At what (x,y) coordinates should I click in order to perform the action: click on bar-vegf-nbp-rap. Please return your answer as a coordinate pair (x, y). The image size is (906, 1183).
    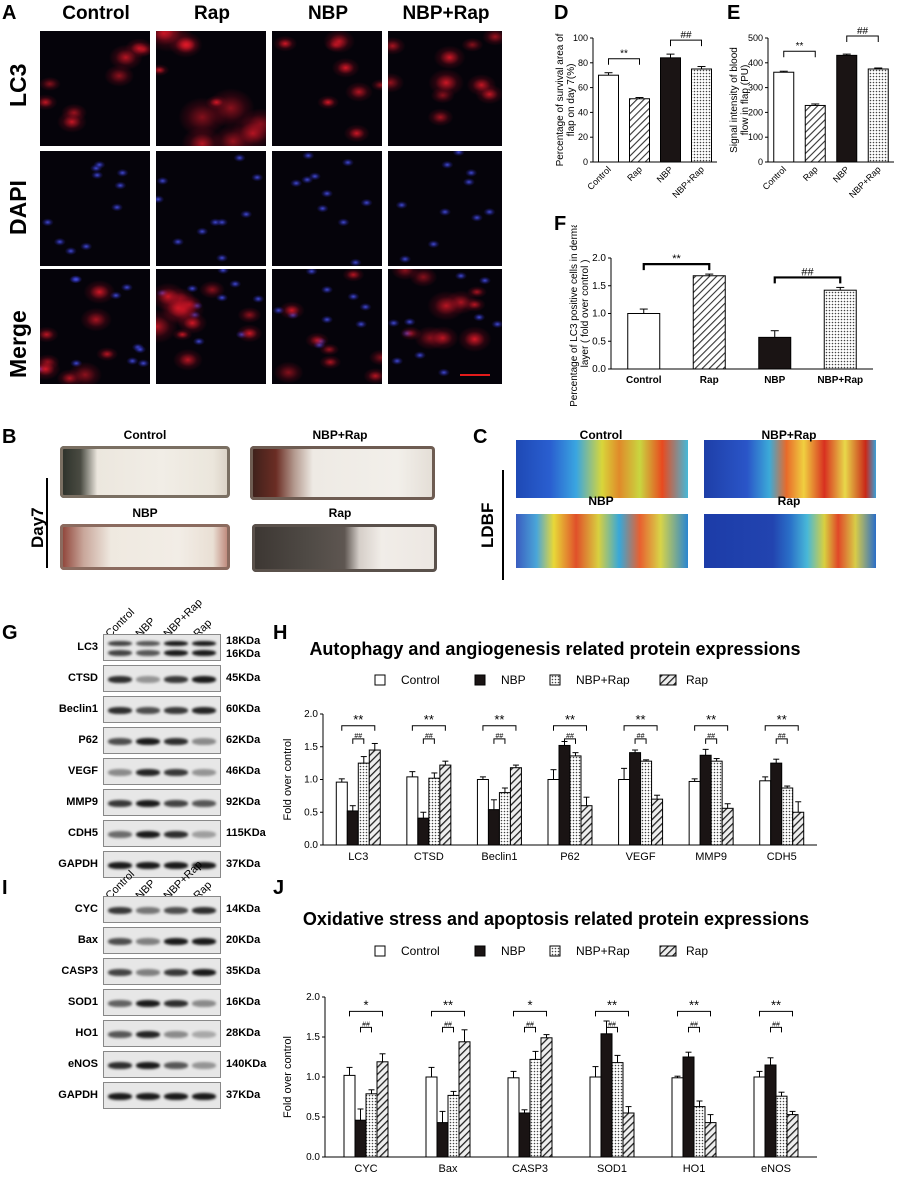
    Looking at the image, I should click on (646, 803).